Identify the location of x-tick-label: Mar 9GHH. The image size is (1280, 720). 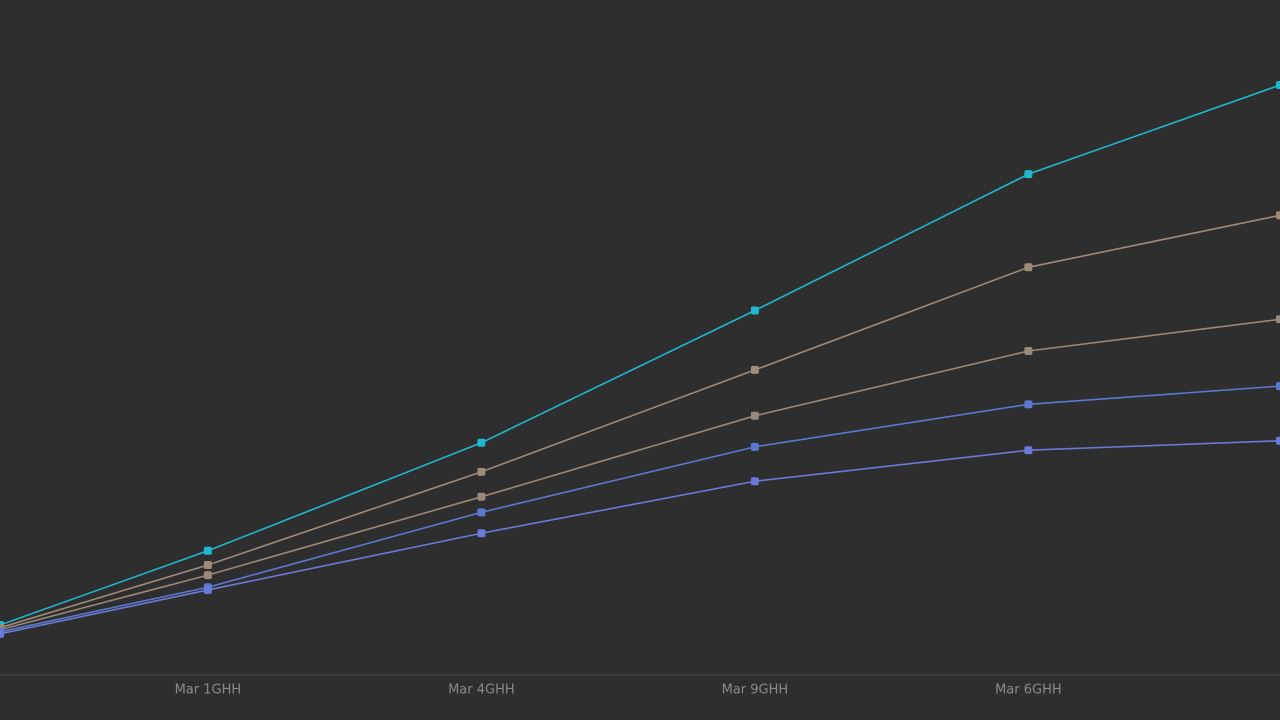
(755, 690).